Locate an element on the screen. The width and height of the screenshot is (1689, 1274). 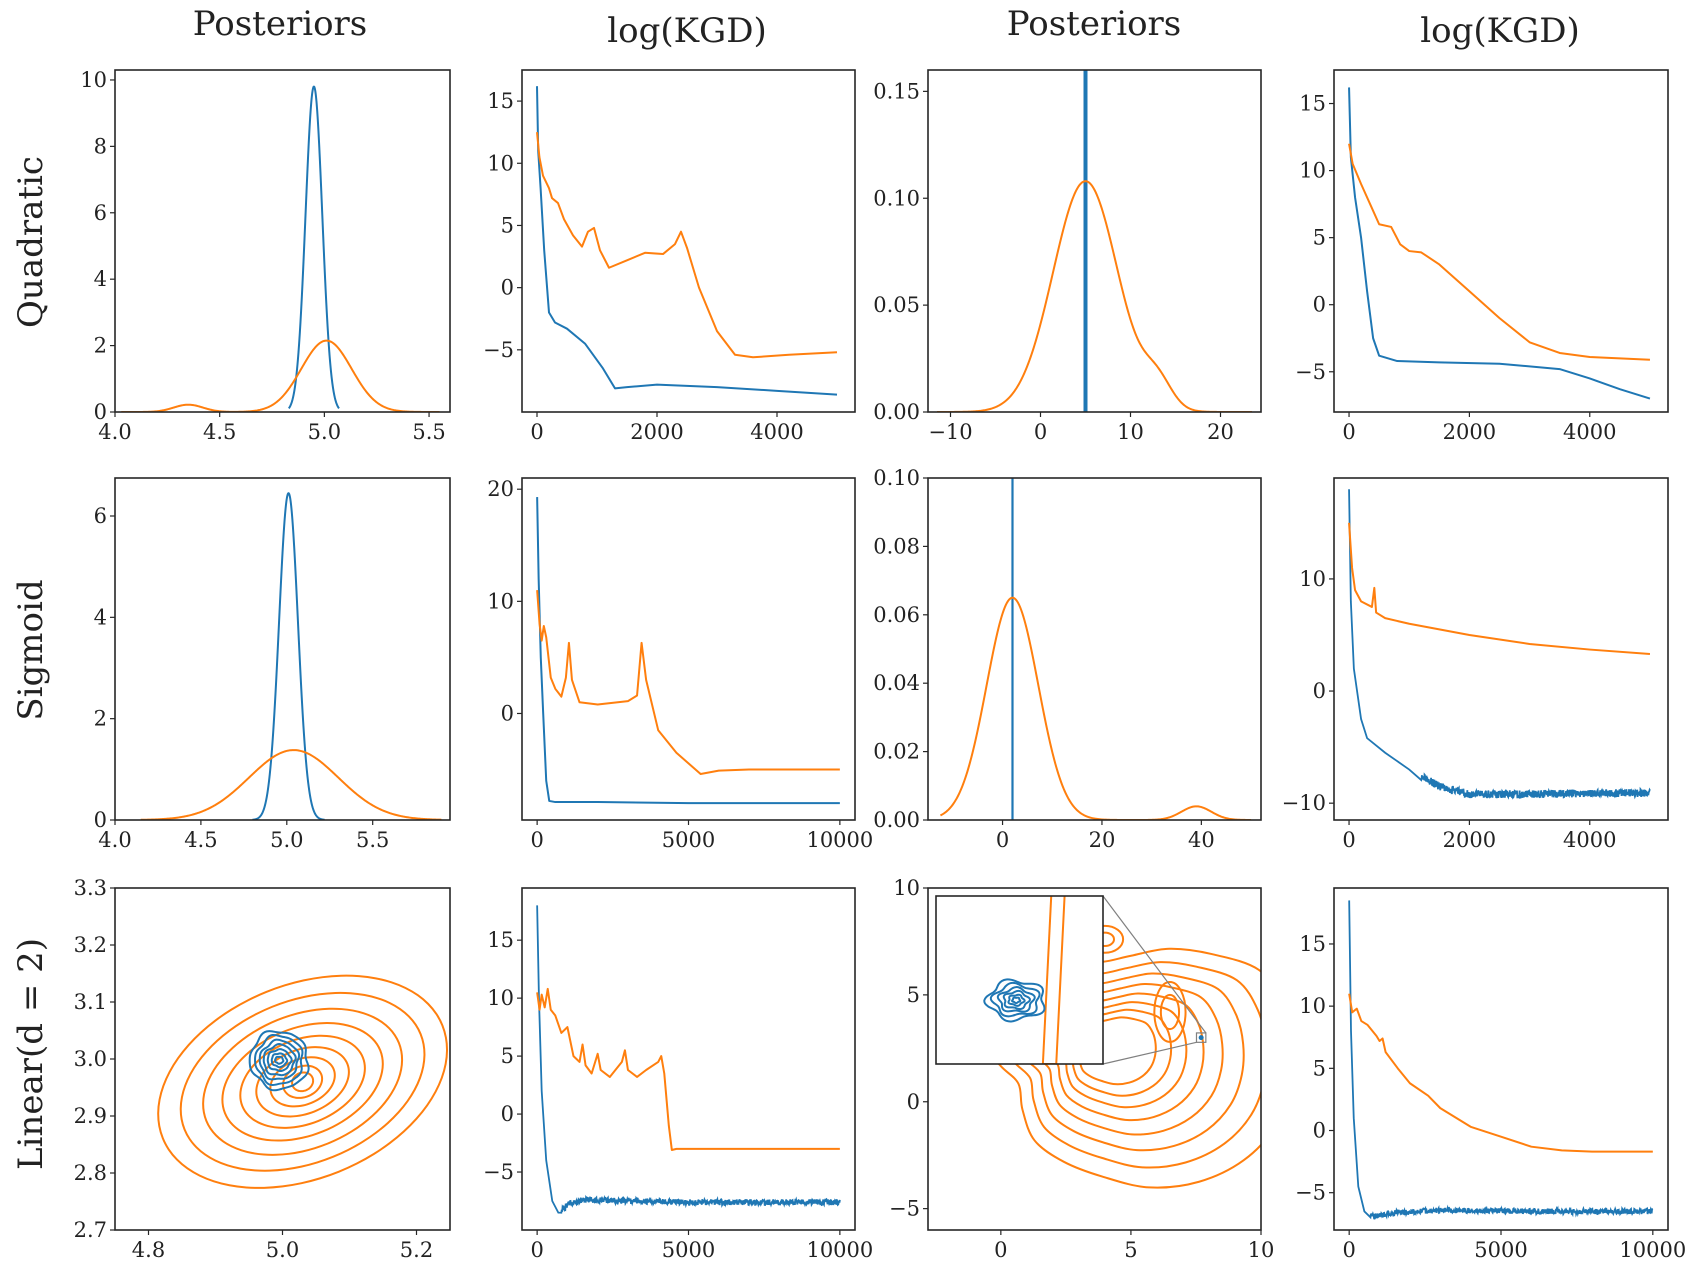
y-tick-label: 3.0 is located at coordinates (90, 1059).